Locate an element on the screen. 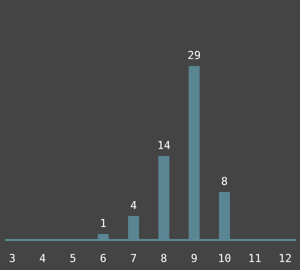 The height and width of the screenshot is (270, 300). x-tick-label: 8 is located at coordinates (164, 258).